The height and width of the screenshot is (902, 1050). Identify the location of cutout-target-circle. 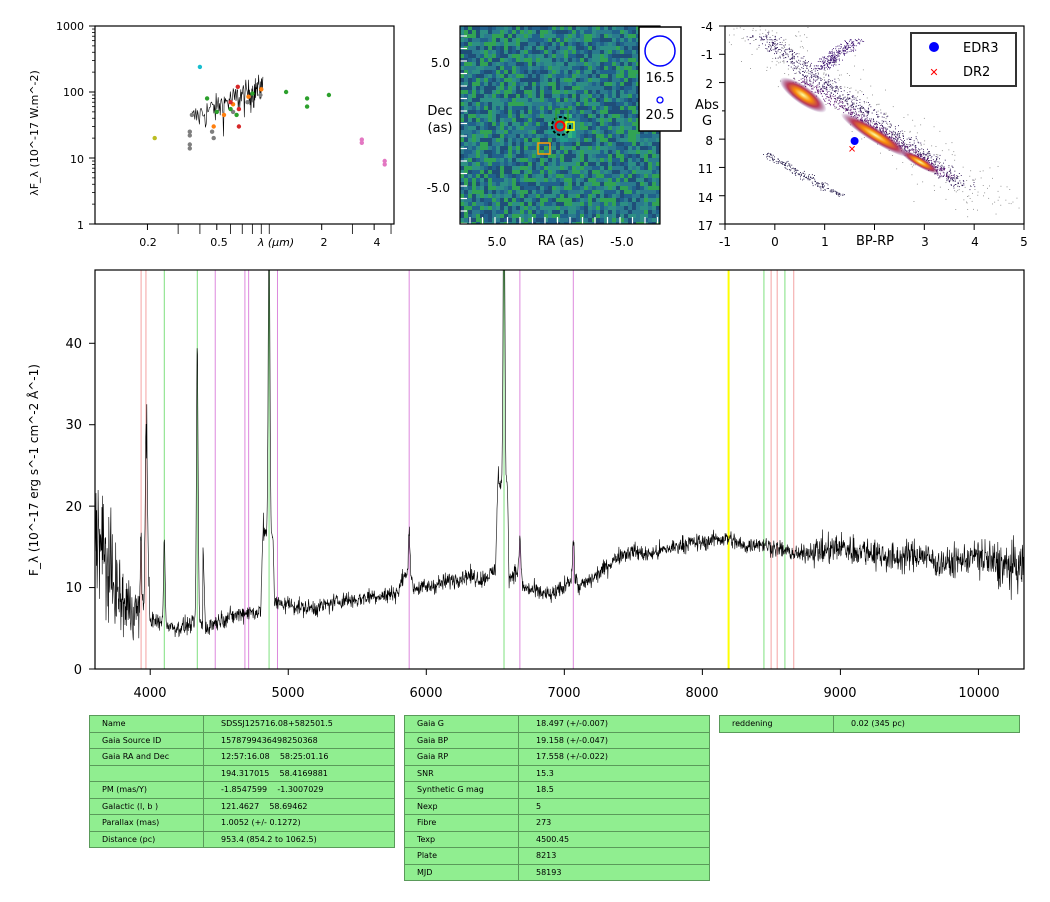
(561, 126).